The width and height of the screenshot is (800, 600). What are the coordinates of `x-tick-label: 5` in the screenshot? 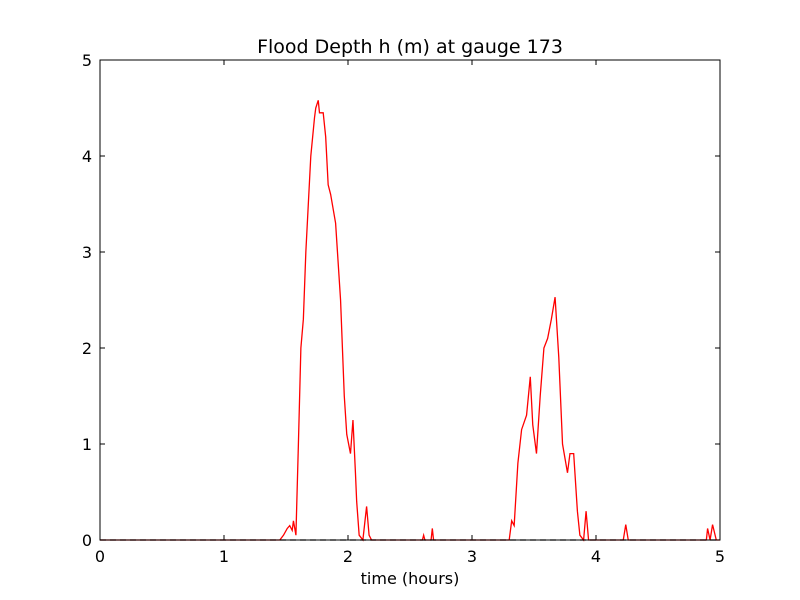 It's located at (720, 556).